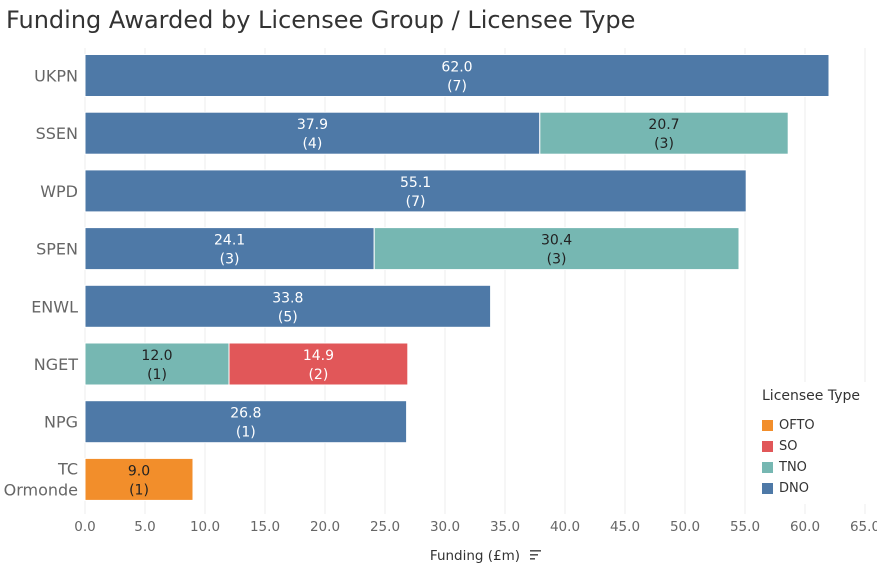  Describe the element at coordinates (288, 317) in the screenshot. I see `count-label: (5)` at that location.